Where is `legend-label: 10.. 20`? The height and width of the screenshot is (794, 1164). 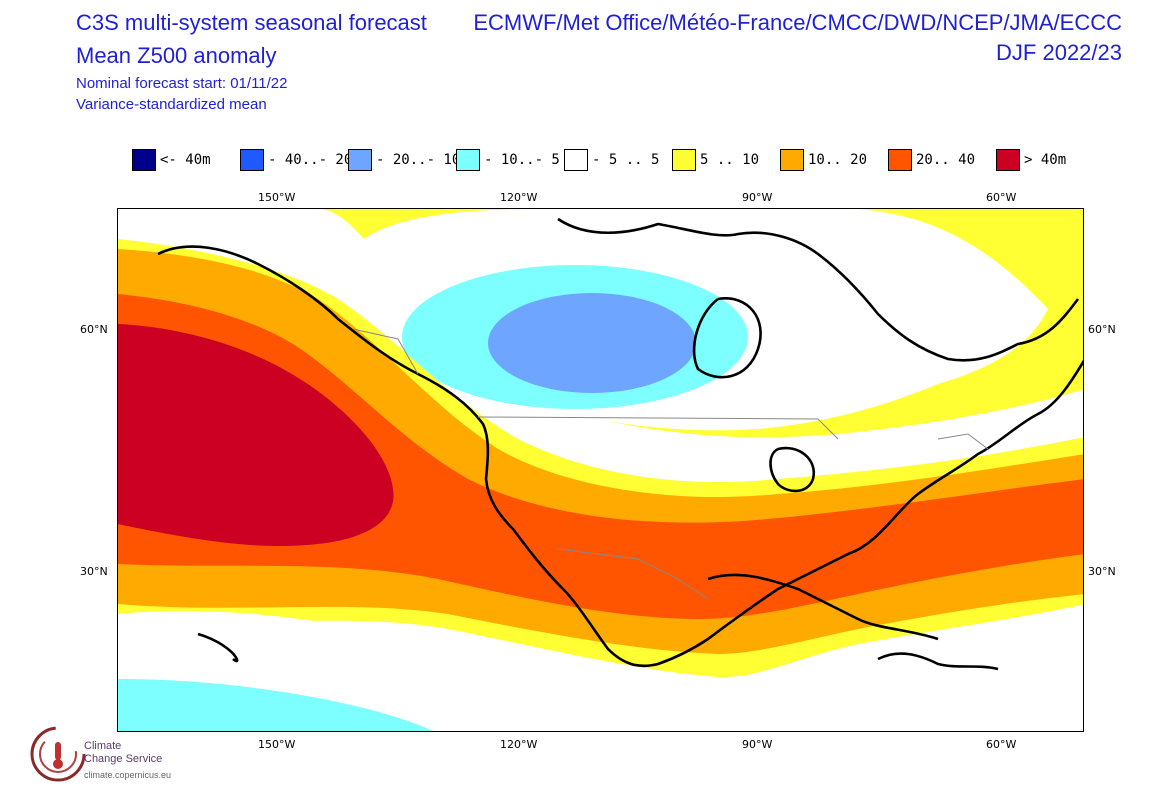
legend-label: 10.. 20 is located at coordinates (838, 160).